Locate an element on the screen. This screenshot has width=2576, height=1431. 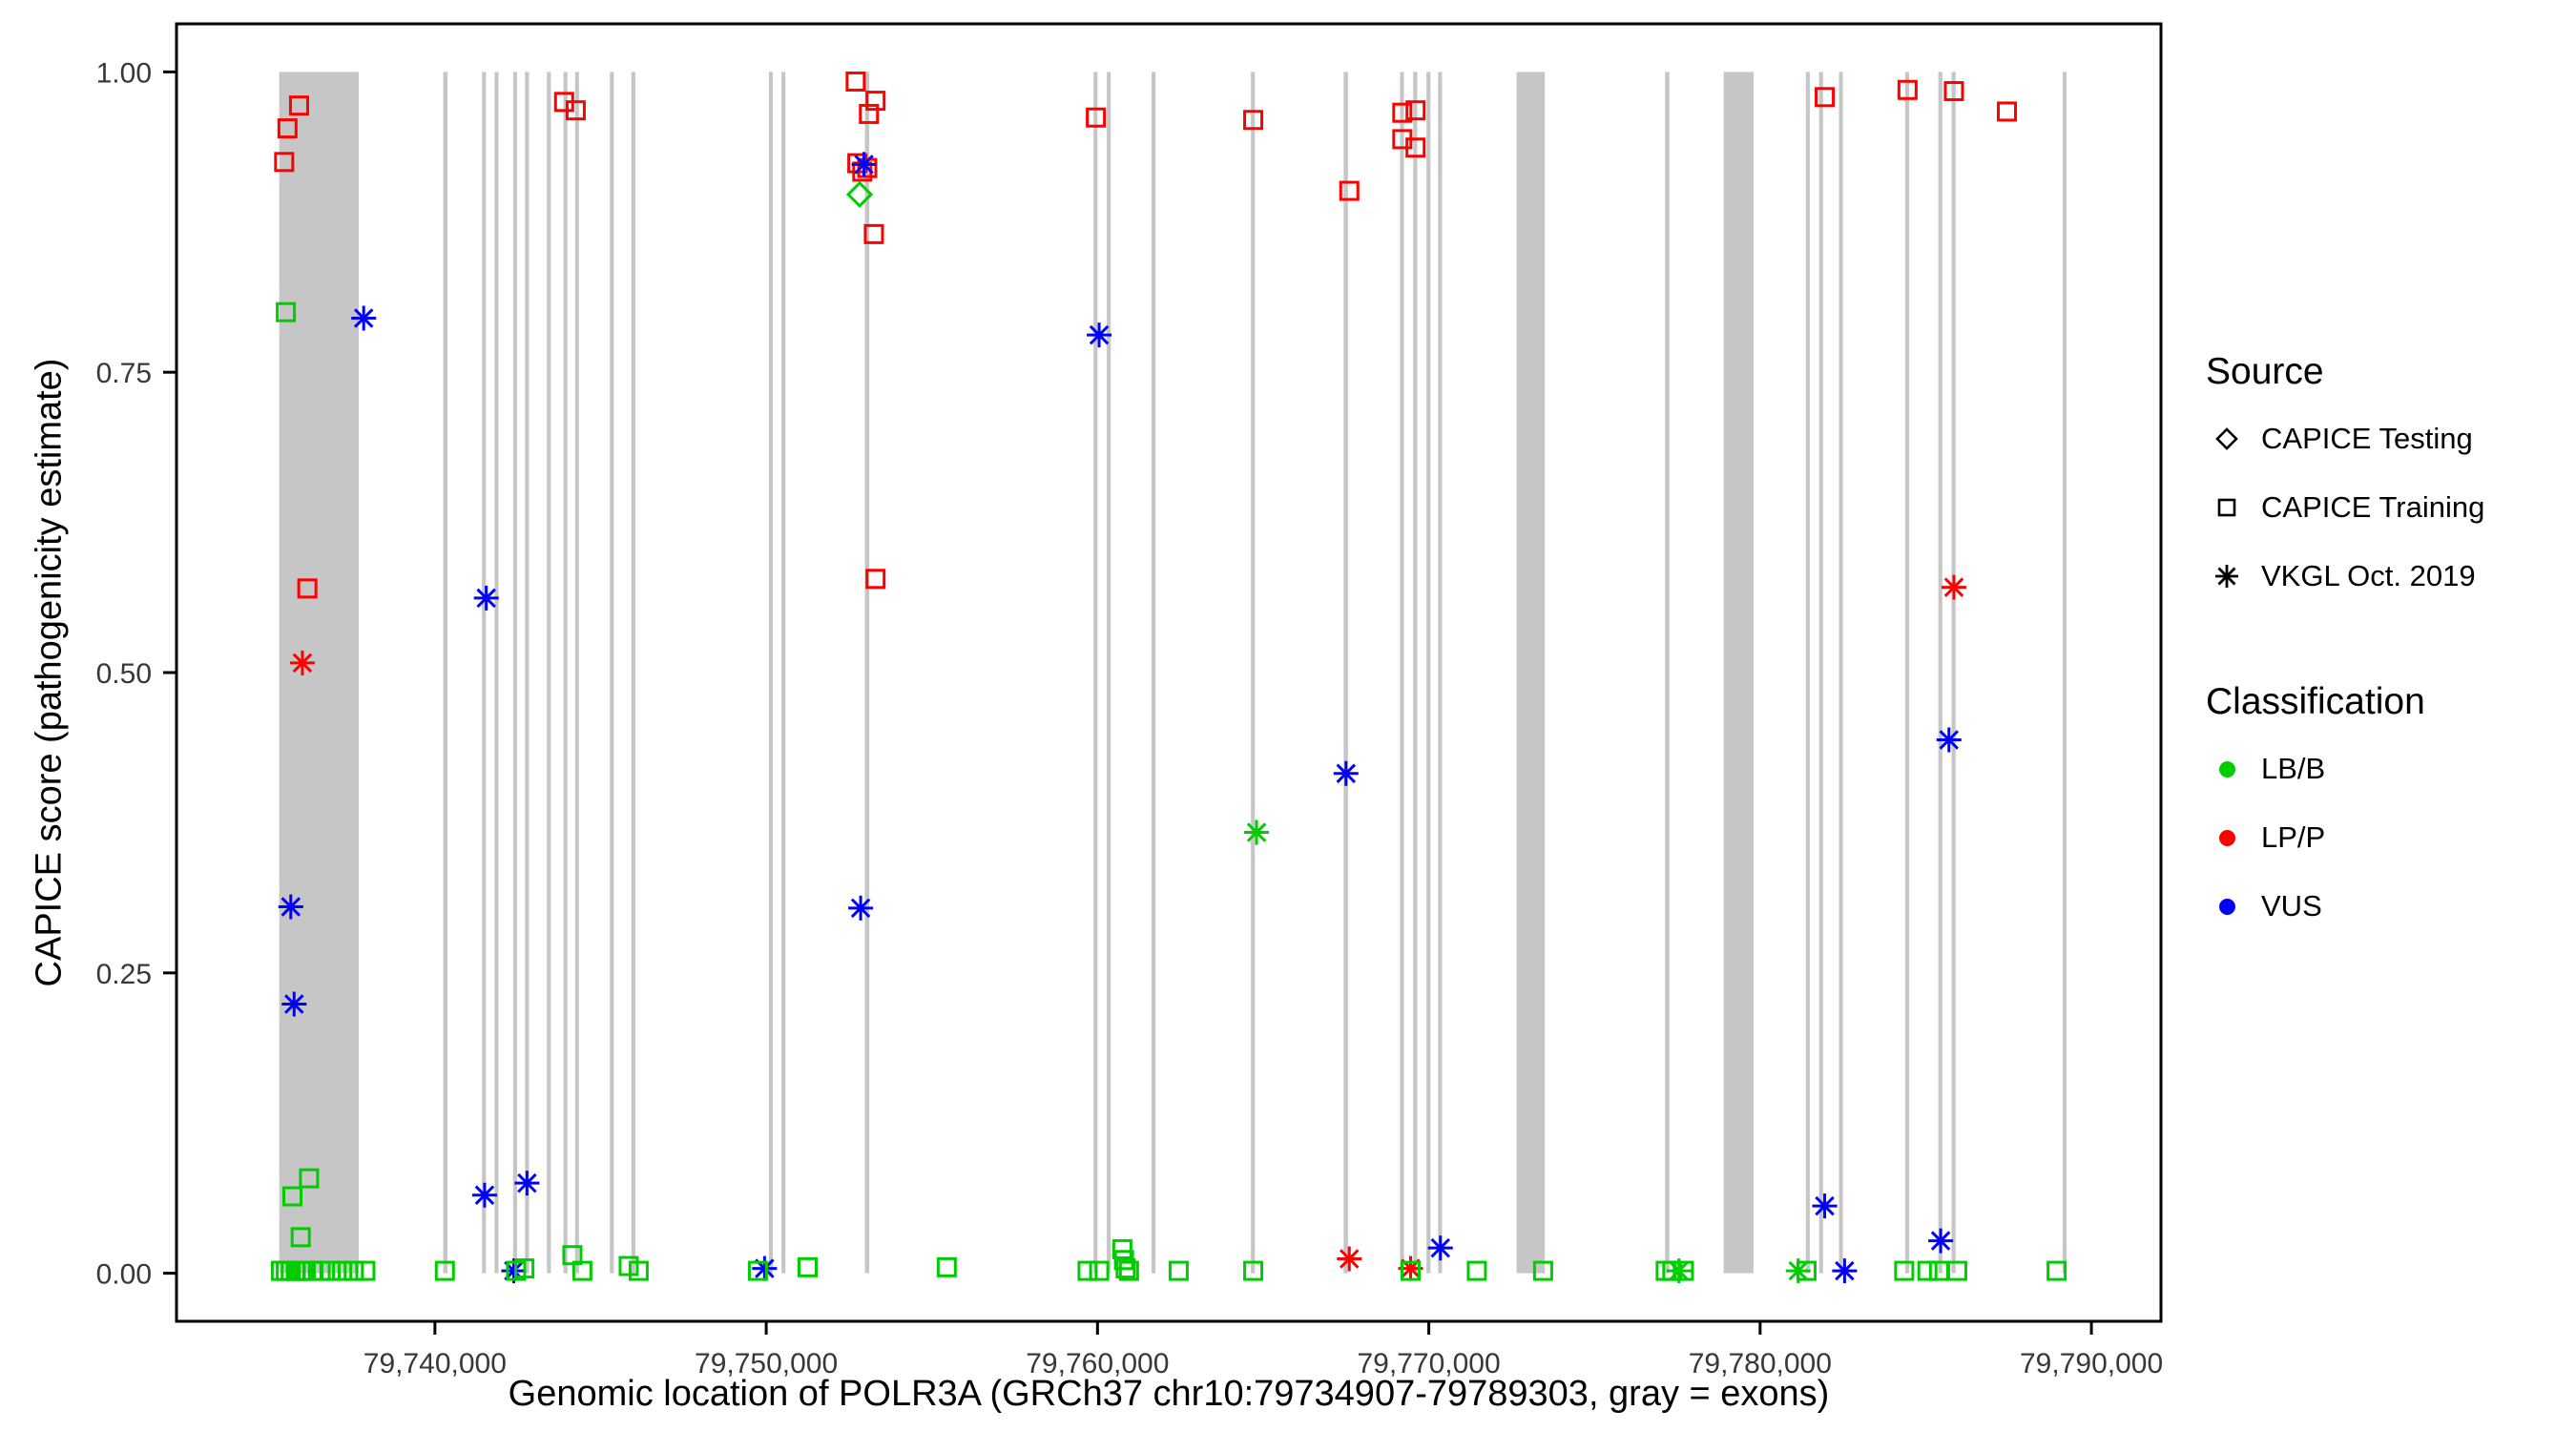
legend-item-vkgl: VKGL Oct. 2019 is located at coordinates (2345, 576).